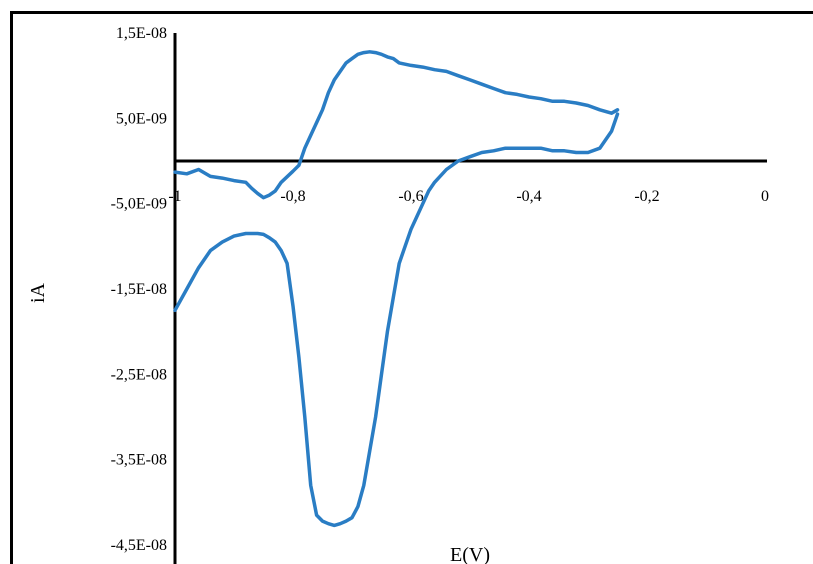 The height and width of the screenshot is (564, 813). I want to click on x-tick-label: 0, so click(765, 196).